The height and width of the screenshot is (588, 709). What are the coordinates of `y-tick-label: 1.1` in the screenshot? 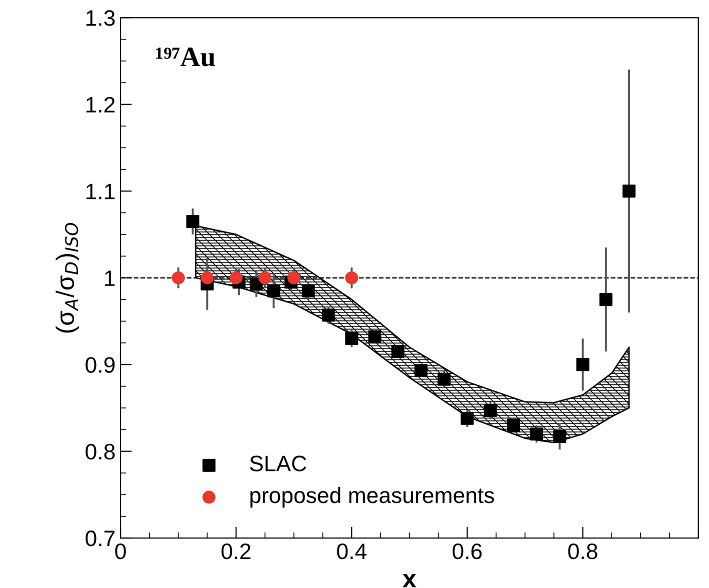 It's located at (100, 192).